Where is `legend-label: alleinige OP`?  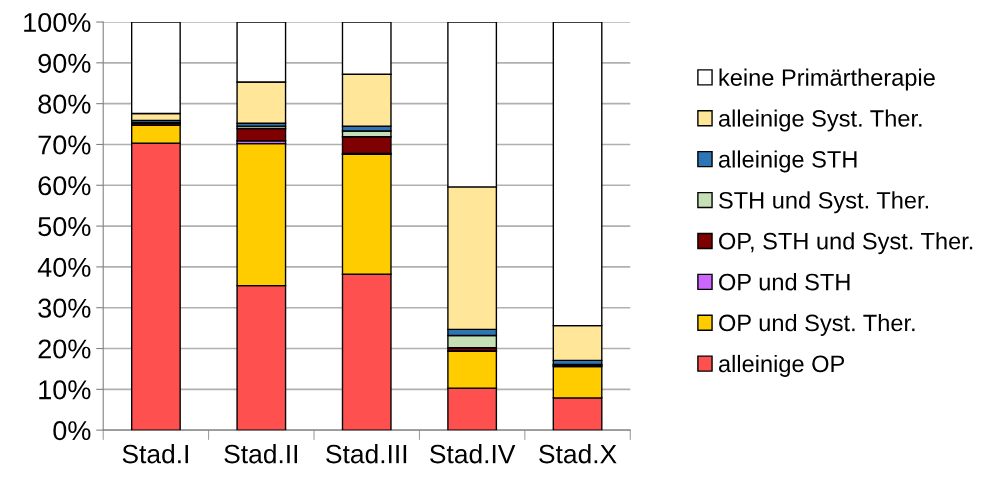
legend-label: alleinige OP is located at coordinates (781, 365).